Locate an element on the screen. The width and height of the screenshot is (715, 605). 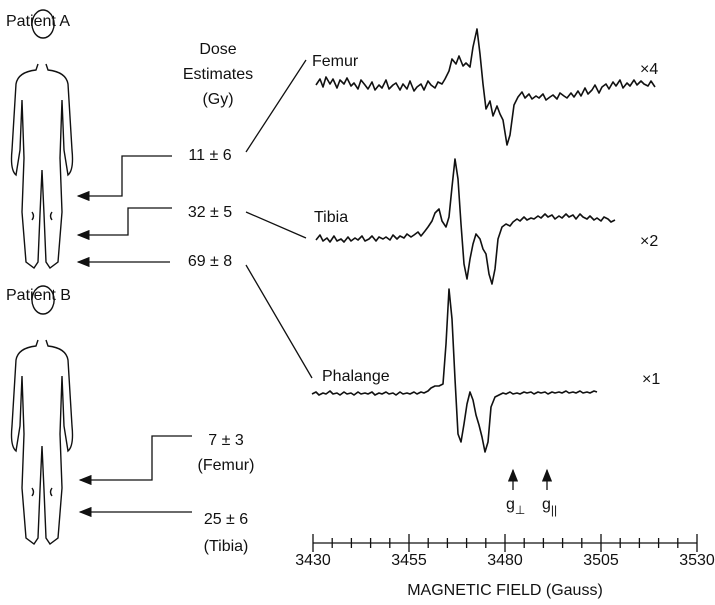
g-sub: || is located at coordinates (554, 510).